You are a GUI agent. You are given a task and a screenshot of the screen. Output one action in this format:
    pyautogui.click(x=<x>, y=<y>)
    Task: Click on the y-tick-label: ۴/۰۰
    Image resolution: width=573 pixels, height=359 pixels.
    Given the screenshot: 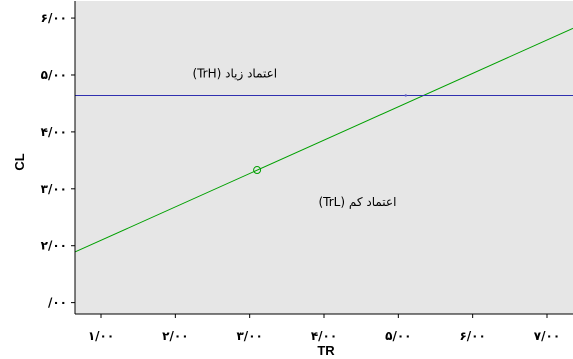 What is the action you would take?
    pyautogui.click(x=54, y=132)
    